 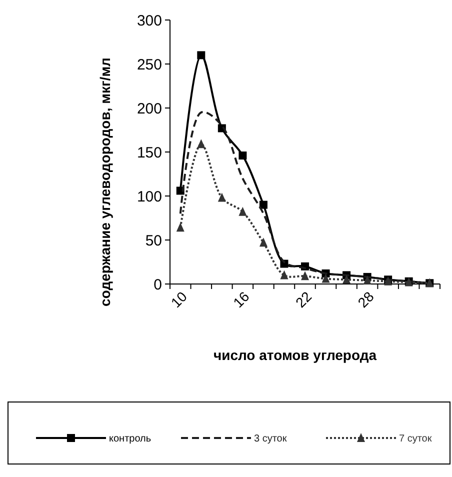 What do you see at coordinates (415, 439) in the screenshot?
I see `text: 7 суток` at bounding box center [415, 439].